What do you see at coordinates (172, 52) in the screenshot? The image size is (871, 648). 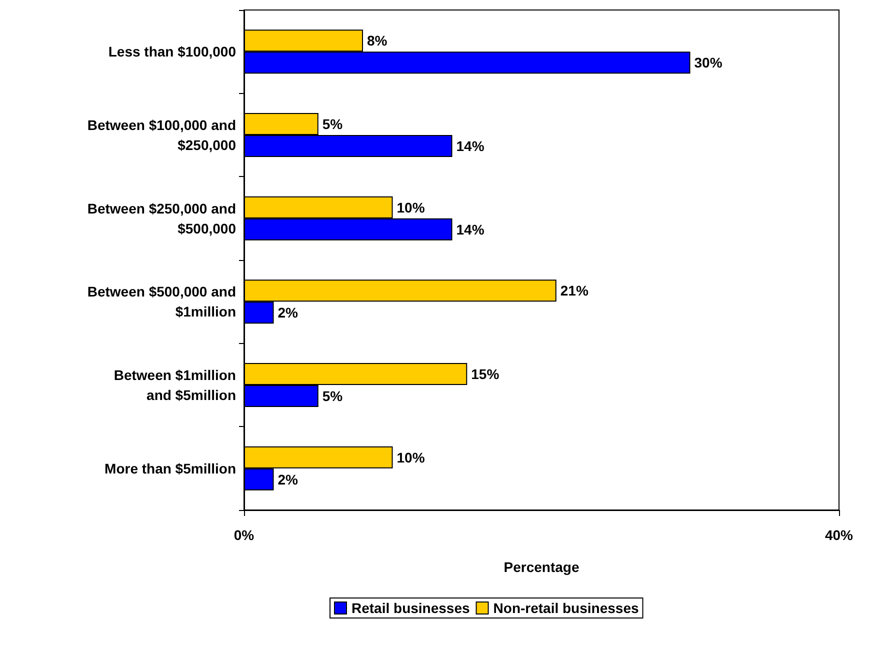 I see `y-tick-label: Less than $100,000` at bounding box center [172, 52].